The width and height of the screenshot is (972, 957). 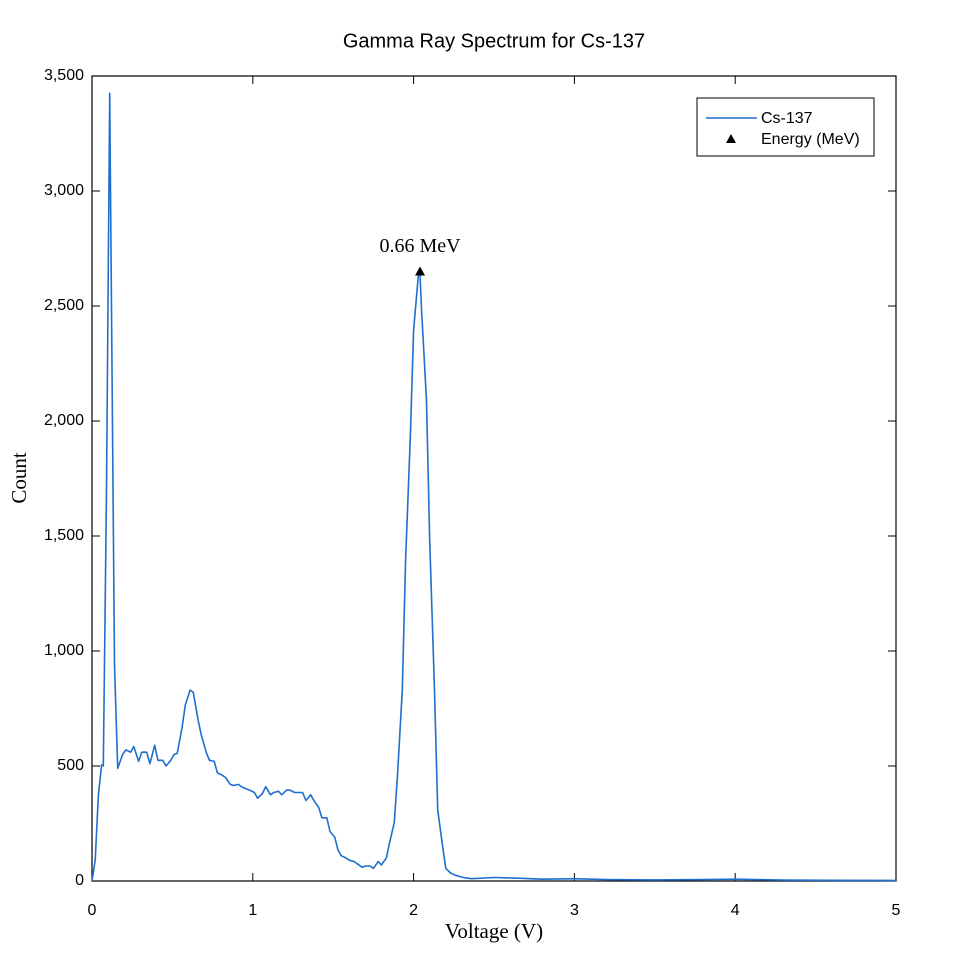 What do you see at coordinates (420, 246) in the screenshot?
I see `peak-annotation: 0.66 MeV` at bounding box center [420, 246].